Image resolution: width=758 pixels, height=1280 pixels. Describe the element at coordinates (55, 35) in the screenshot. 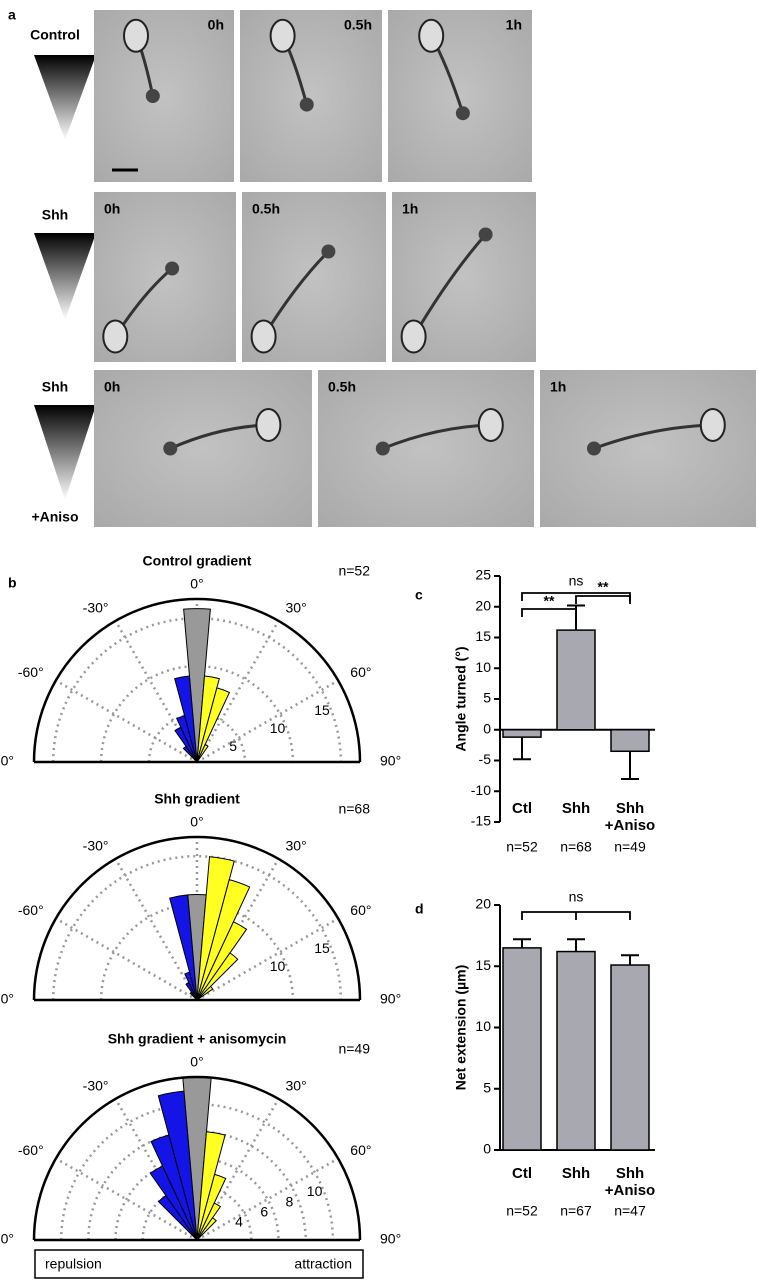

I see `row-label: Control` at that location.